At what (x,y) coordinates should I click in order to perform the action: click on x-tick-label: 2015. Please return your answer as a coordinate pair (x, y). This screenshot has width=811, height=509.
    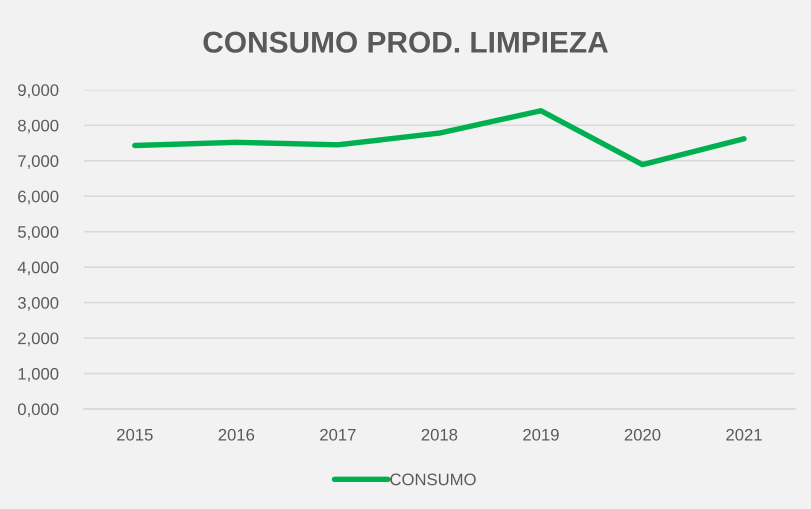
    Looking at the image, I should click on (135, 434).